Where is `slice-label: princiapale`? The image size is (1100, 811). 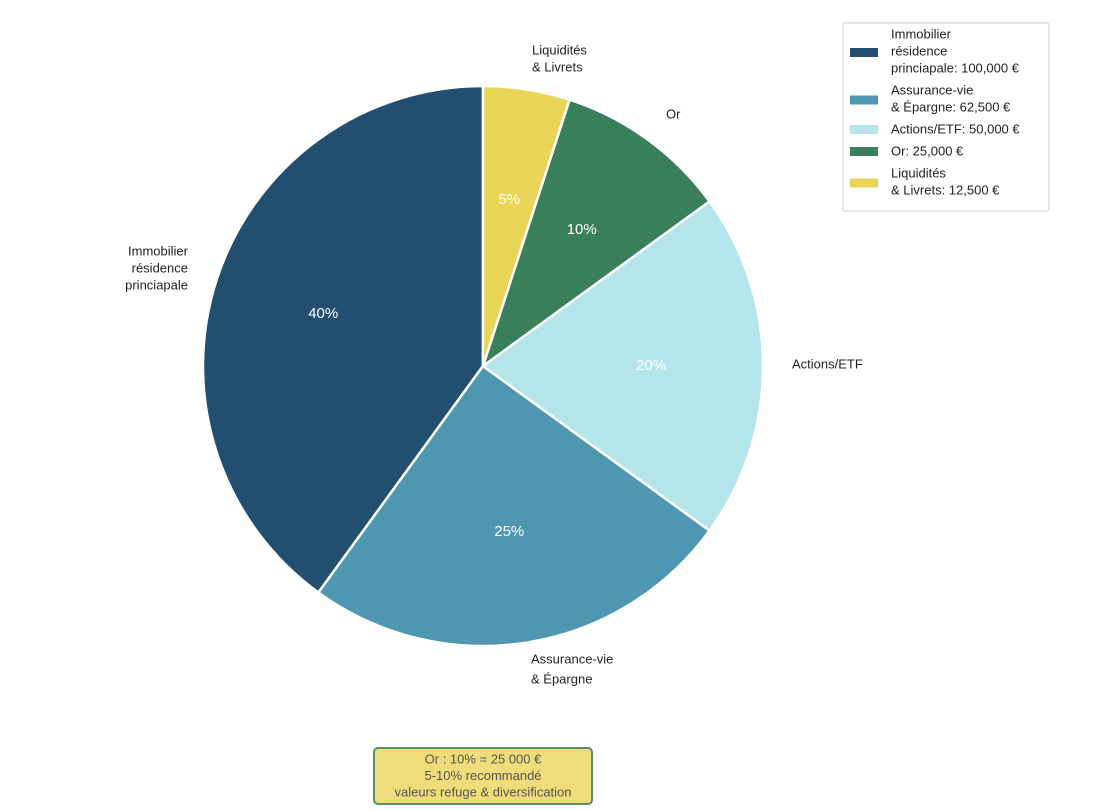
slice-label: princiapale is located at coordinates (156, 284).